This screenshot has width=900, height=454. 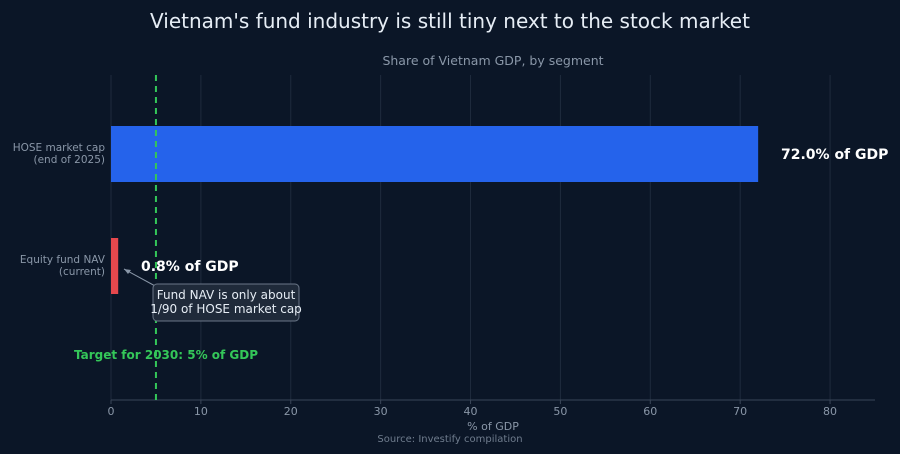 What do you see at coordinates (740, 411) in the screenshot?
I see `x-tick-label: 70` at bounding box center [740, 411].